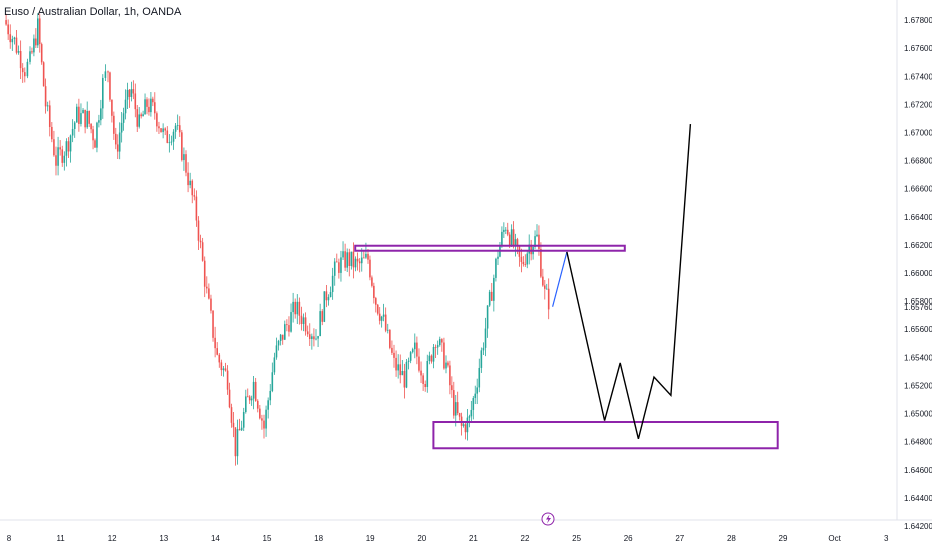  Describe the element at coordinates (918, 104) in the screenshot. I see `price-tick-label: 1.67200` at that location.